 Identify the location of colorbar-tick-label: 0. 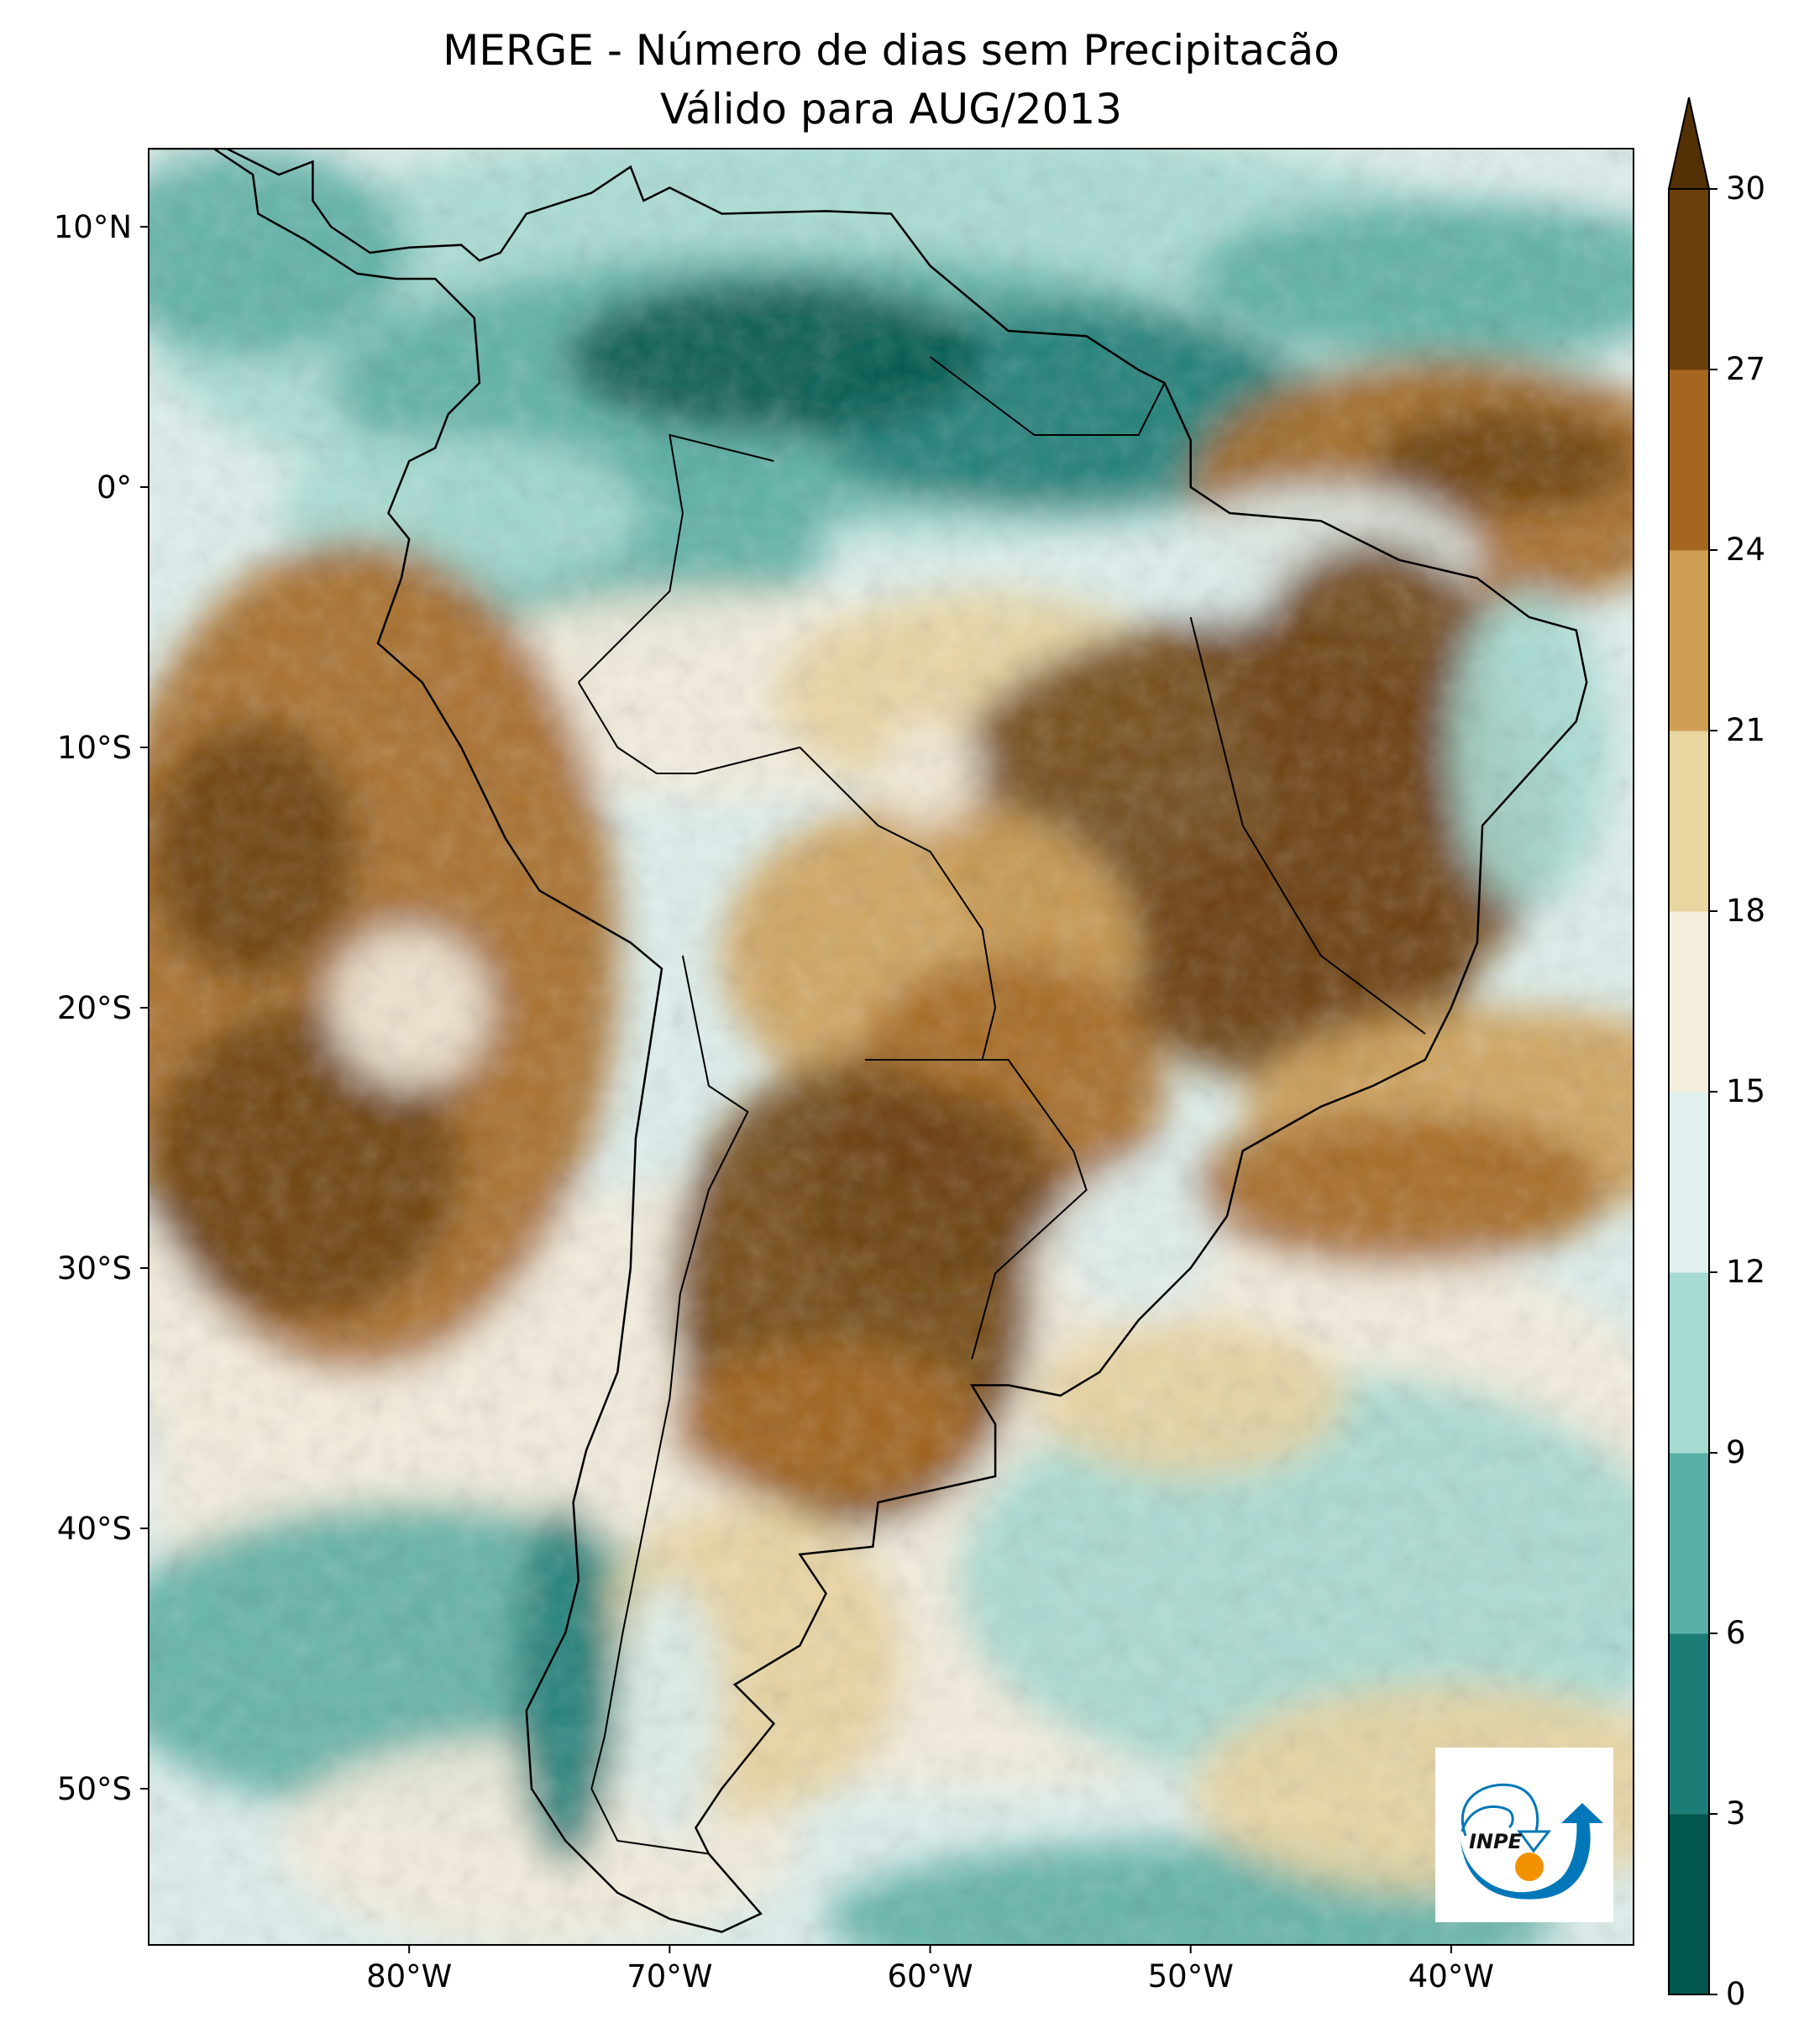
(1736, 1994).